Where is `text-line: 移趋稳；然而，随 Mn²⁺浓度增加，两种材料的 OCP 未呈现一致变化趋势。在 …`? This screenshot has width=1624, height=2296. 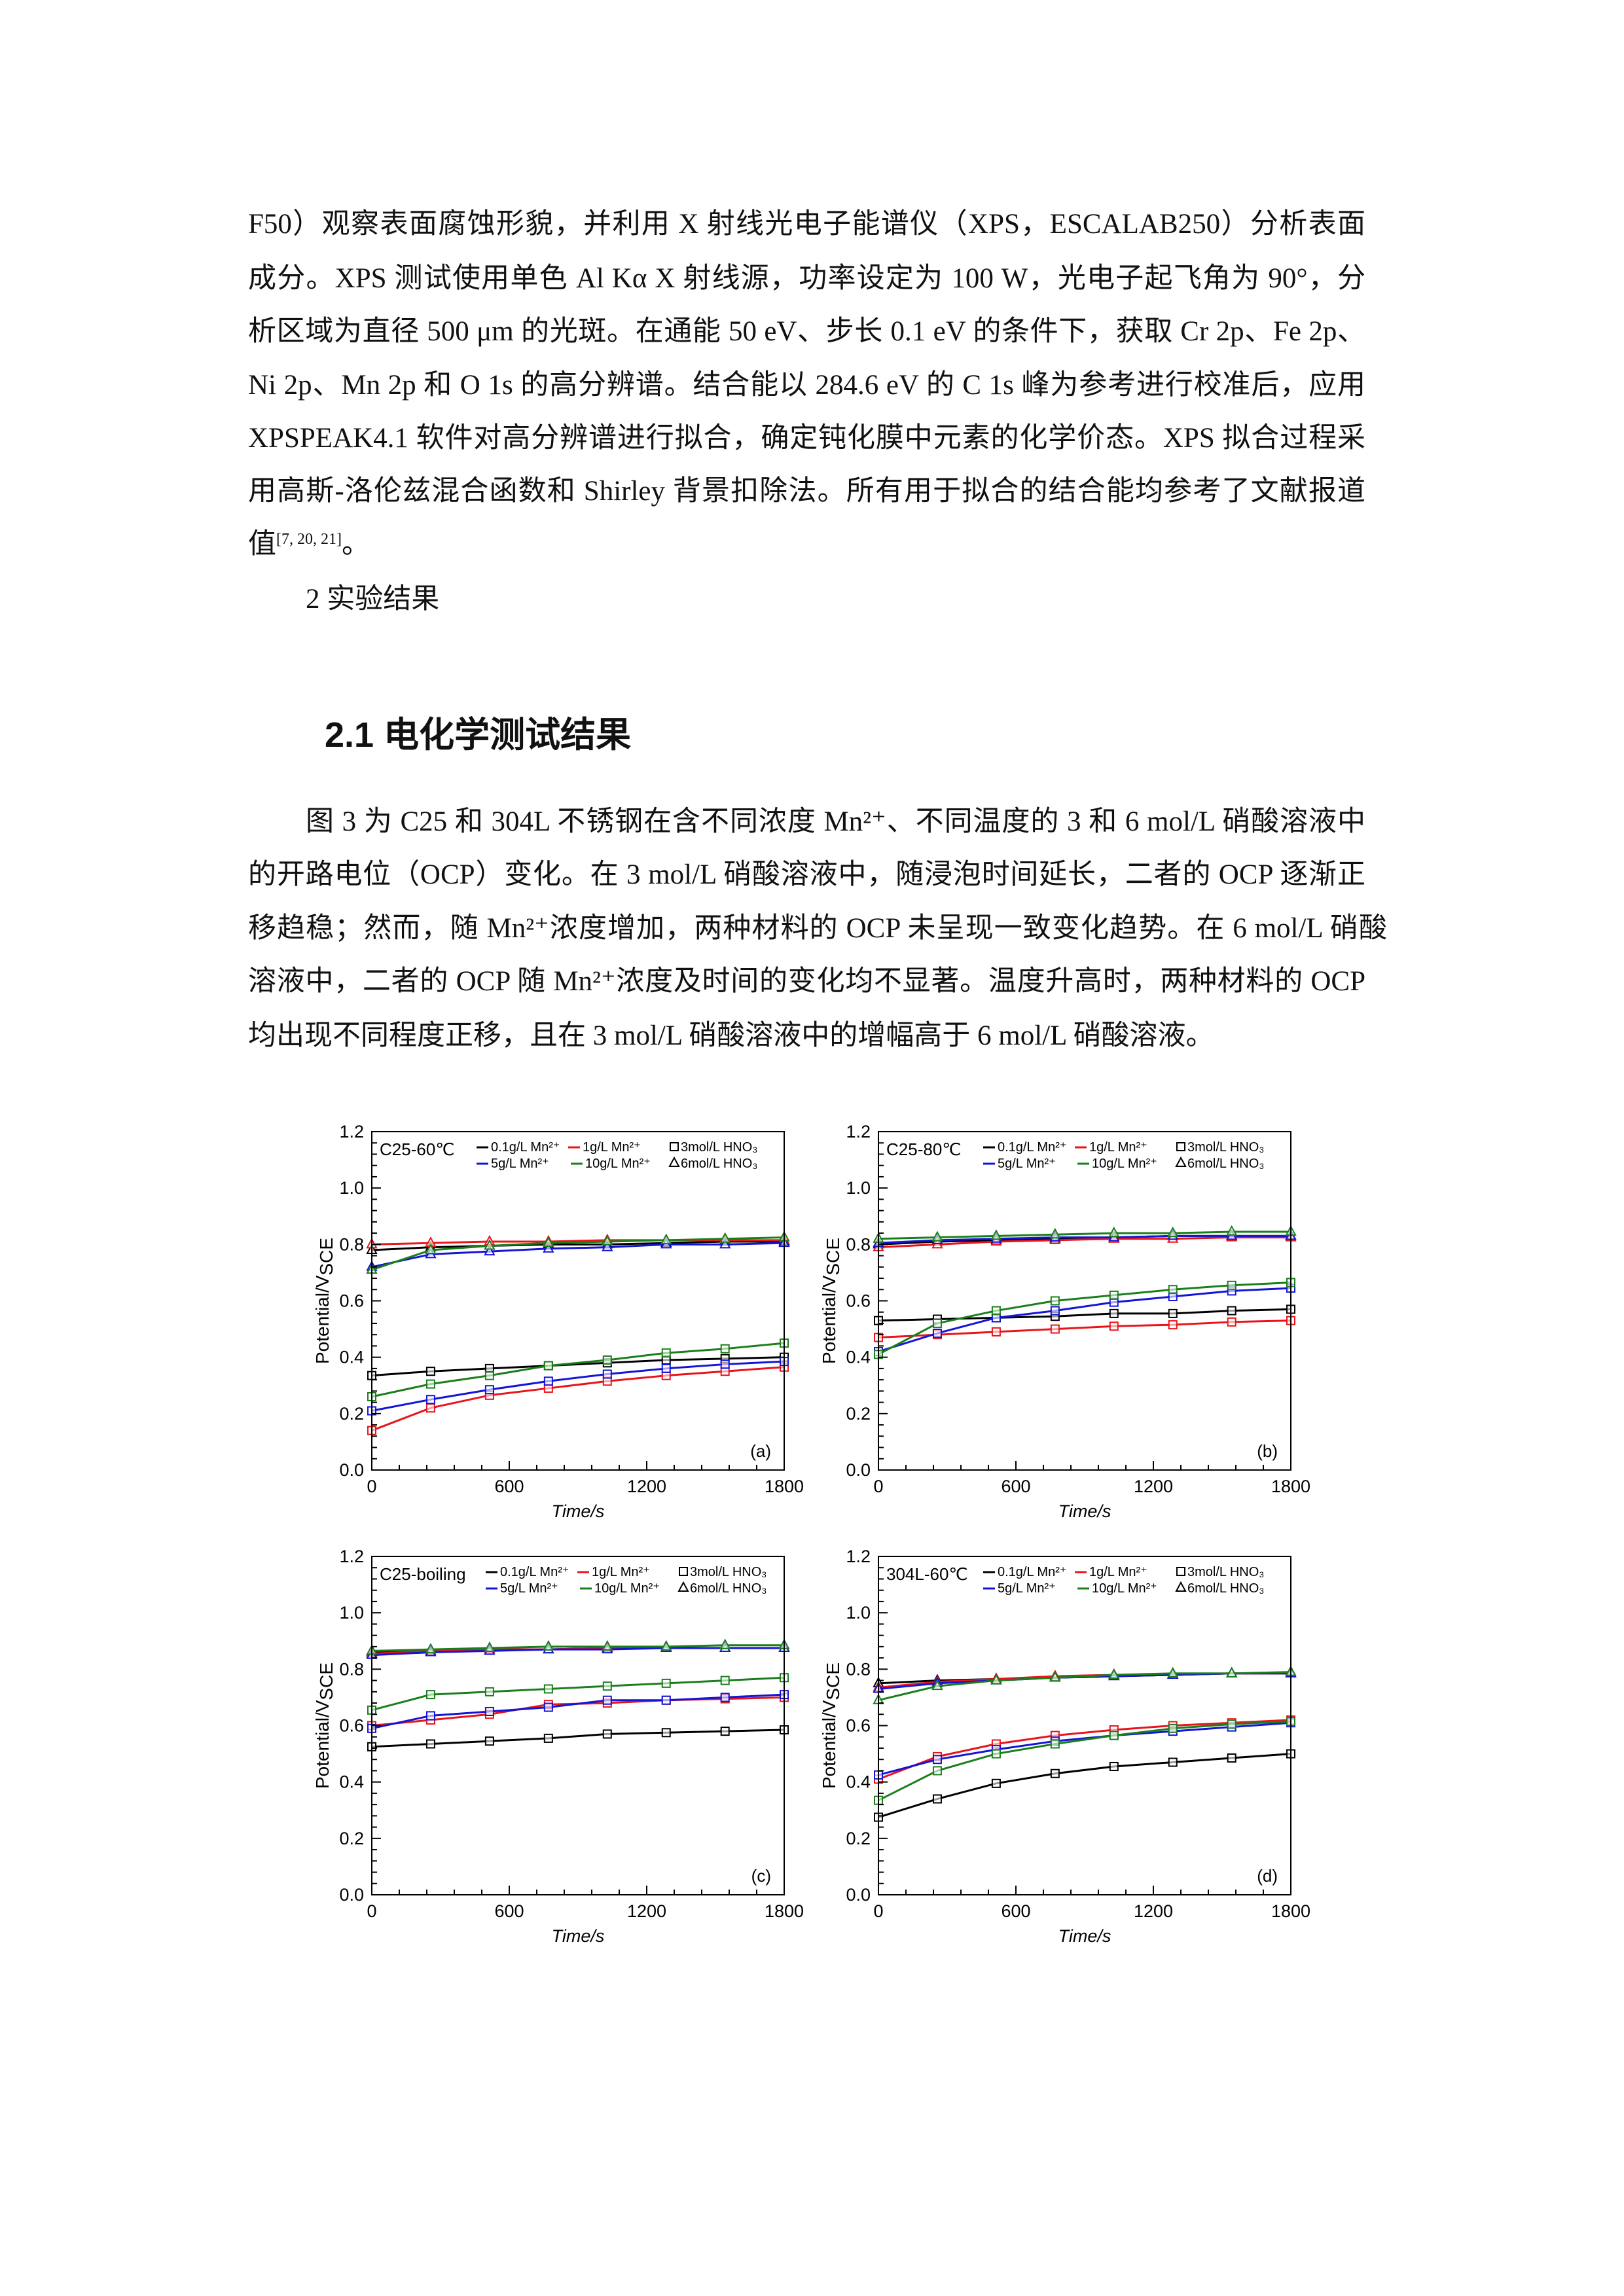
text-line: 移趋稳；然而，随 Mn²⁺浓度增加，两种材料的 OCP 未呈现一致变化趋势。在 … is located at coordinates (817, 928).